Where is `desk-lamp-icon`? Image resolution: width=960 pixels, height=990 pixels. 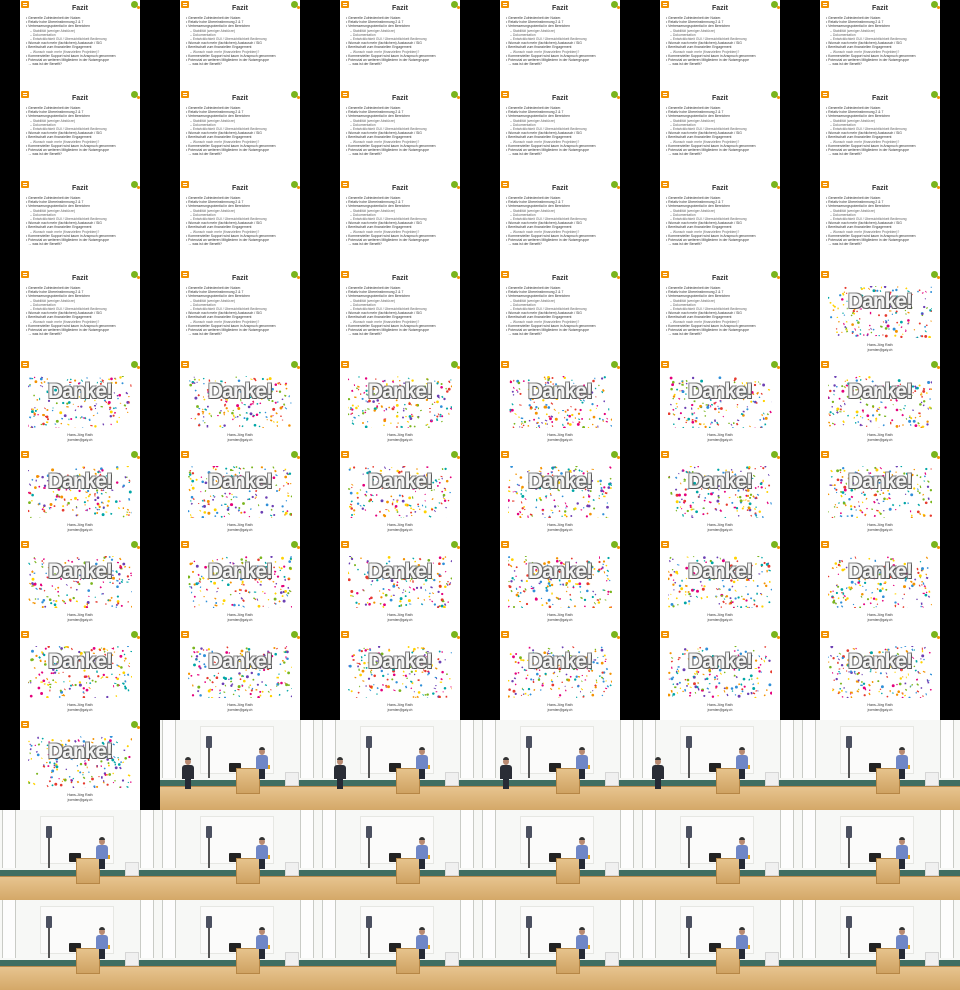
desk-lamp-icon is located at coordinates (529, 742).